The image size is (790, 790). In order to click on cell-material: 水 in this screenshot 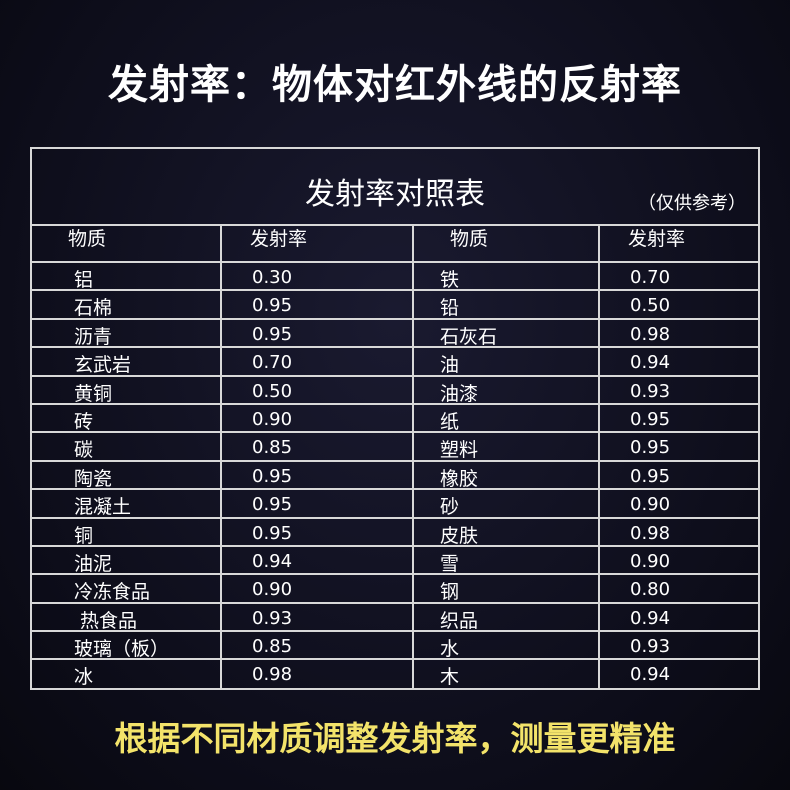, I will do `click(507, 645)`.